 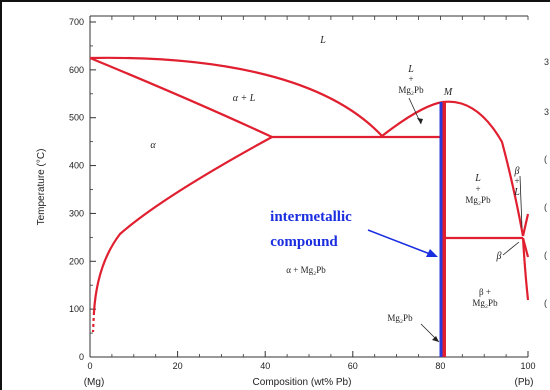 What do you see at coordinates (76, 166) in the screenshot?
I see `y-tick-label: 400` at bounding box center [76, 166].